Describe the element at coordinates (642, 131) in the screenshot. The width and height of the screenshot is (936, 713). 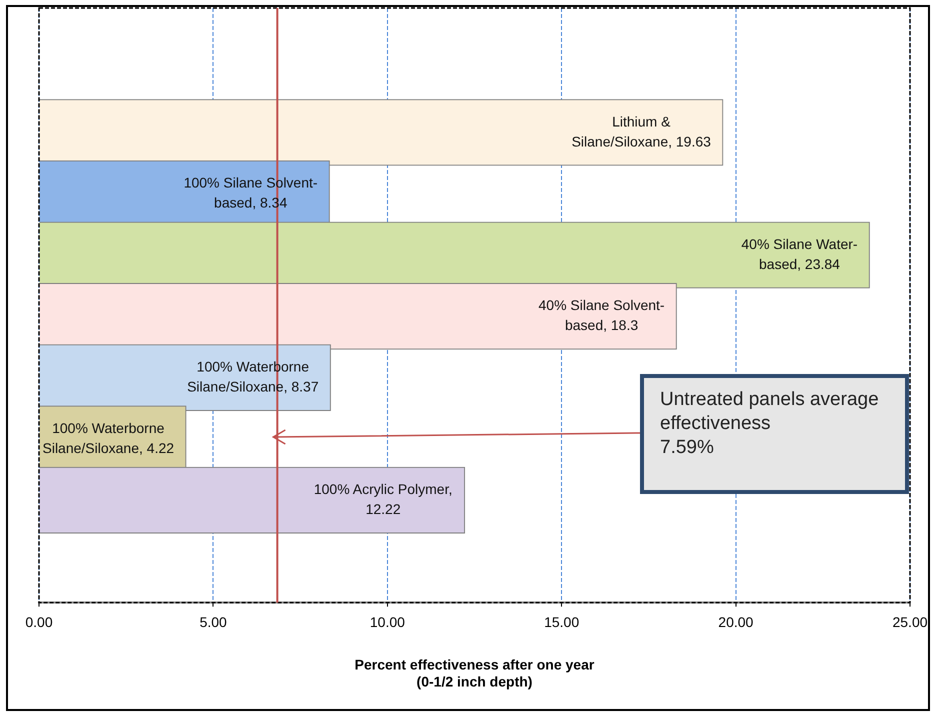
I see `data-label: Lithium & Silane/Siloxane, 19.63` at that location.